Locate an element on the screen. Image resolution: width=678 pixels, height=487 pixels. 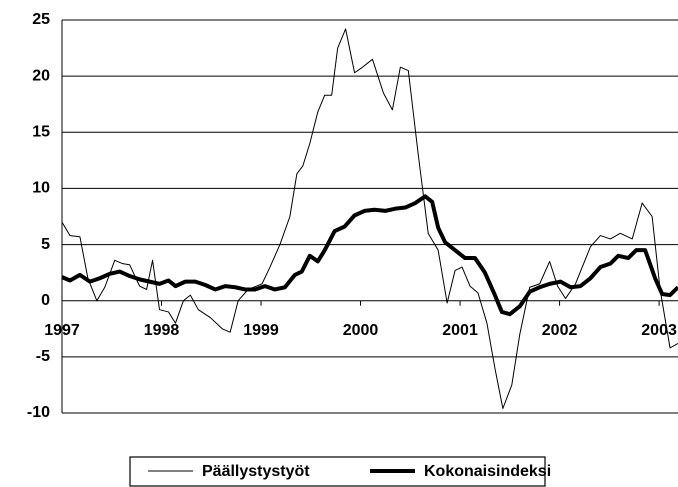
legend: Päällystystyöt Kokonaisindeksi is located at coordinates (340, 471).